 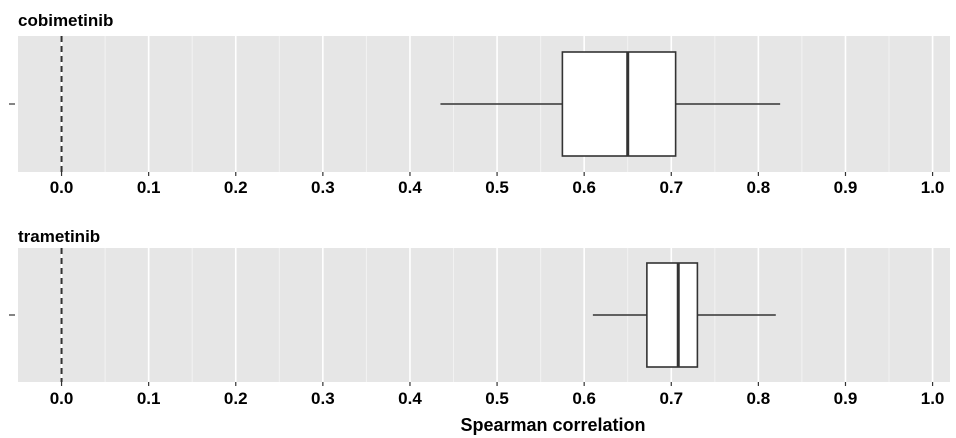 What do you see at coordinates (552, 425) in the screenshot?
I see `x-axis-label: Spearman correlation` at bounding box center [552, 425].